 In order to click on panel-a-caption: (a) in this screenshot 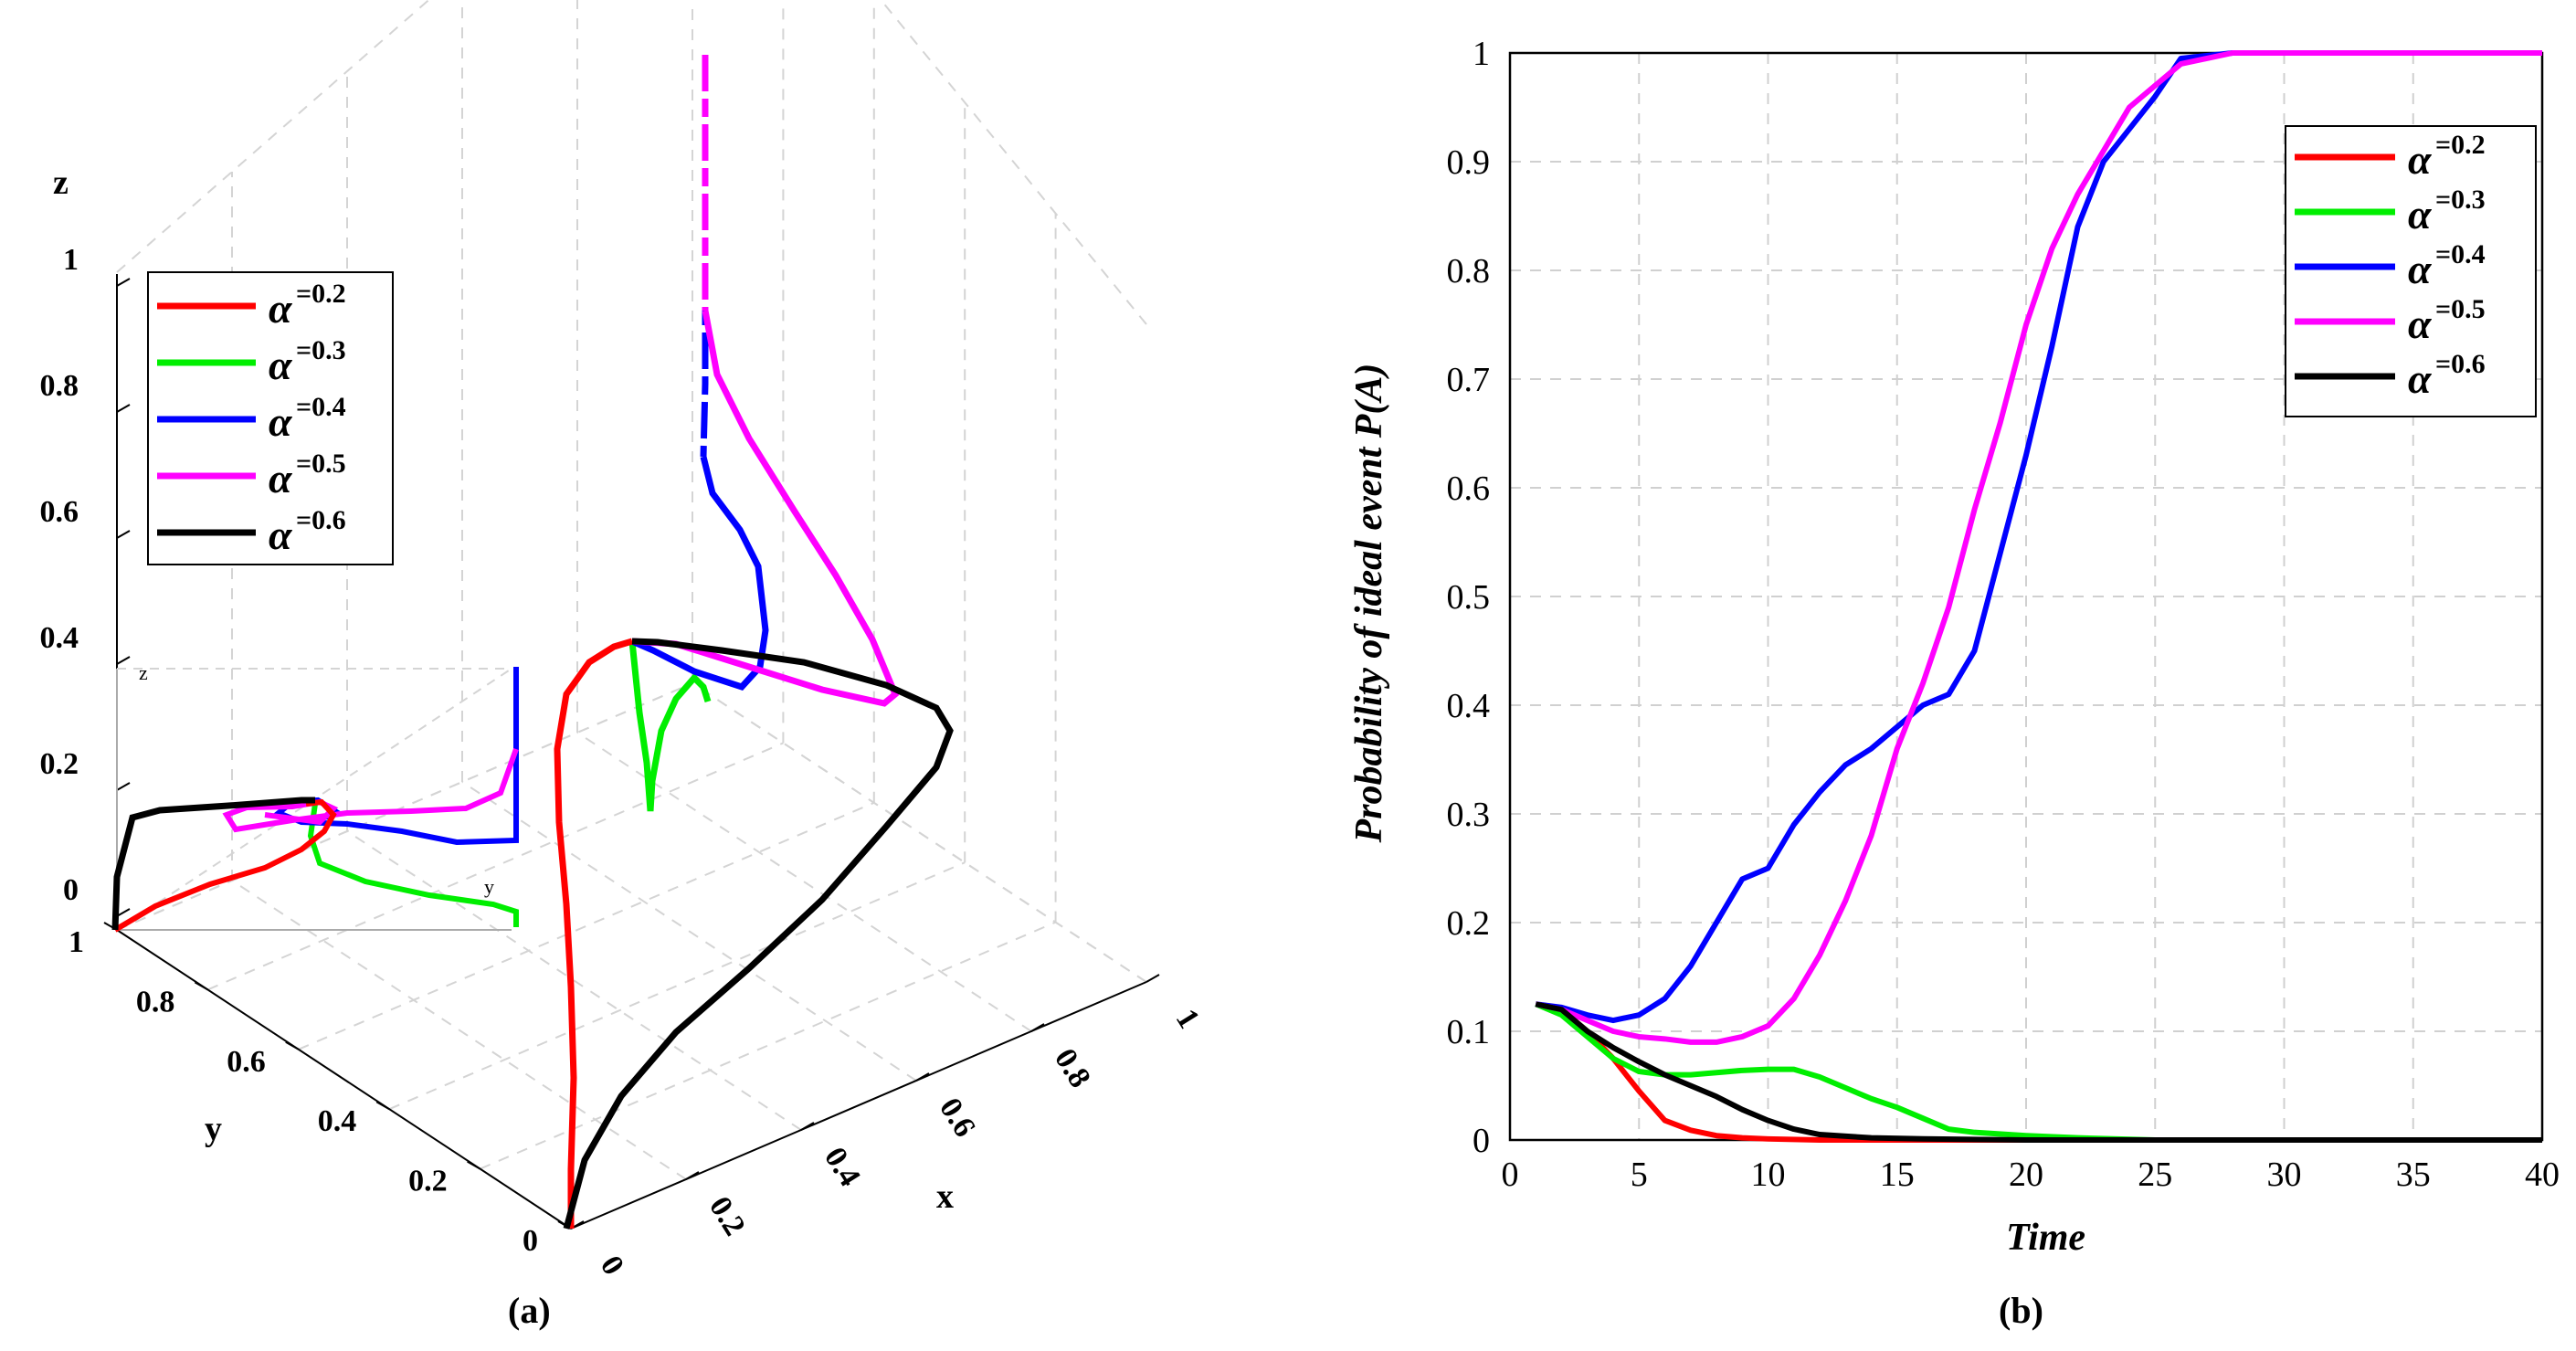, I will do `click(529, 1310)`.